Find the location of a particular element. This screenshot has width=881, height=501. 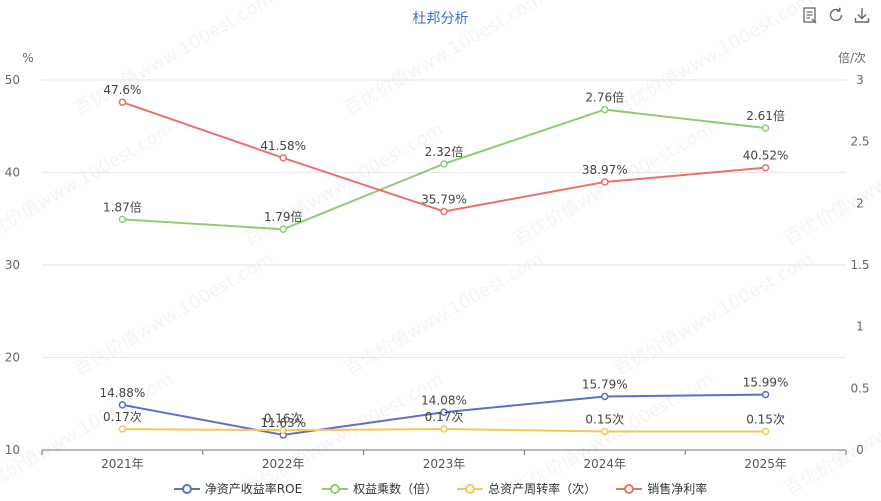

legend-item: 销售净利率 is located at coordinates (661, 488).